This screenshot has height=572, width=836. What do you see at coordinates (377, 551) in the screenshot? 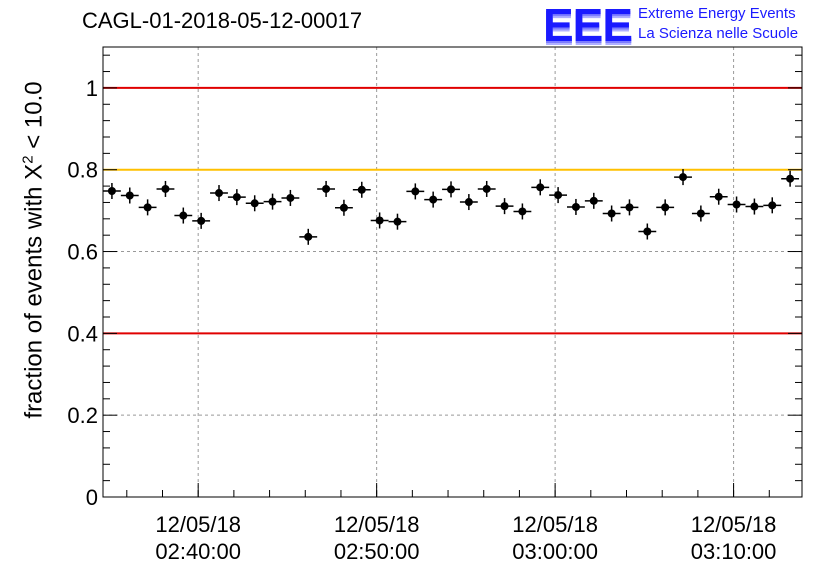
I see `x-tick-time: 02:50:00` at bounding box center [377, 551].